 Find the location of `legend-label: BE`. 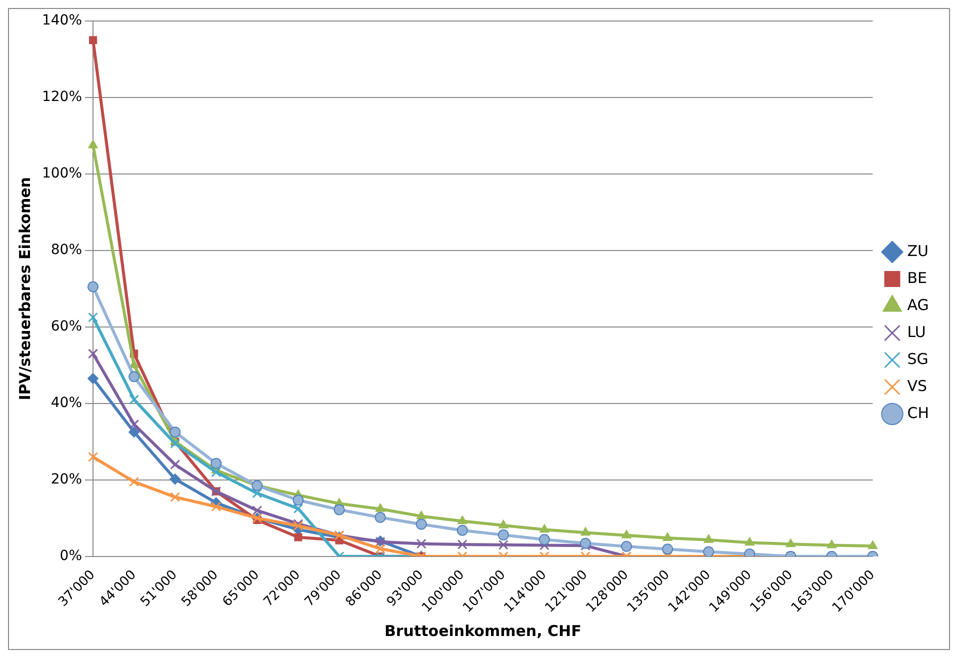

legend-label: BE is located at coordinates (917, 277).